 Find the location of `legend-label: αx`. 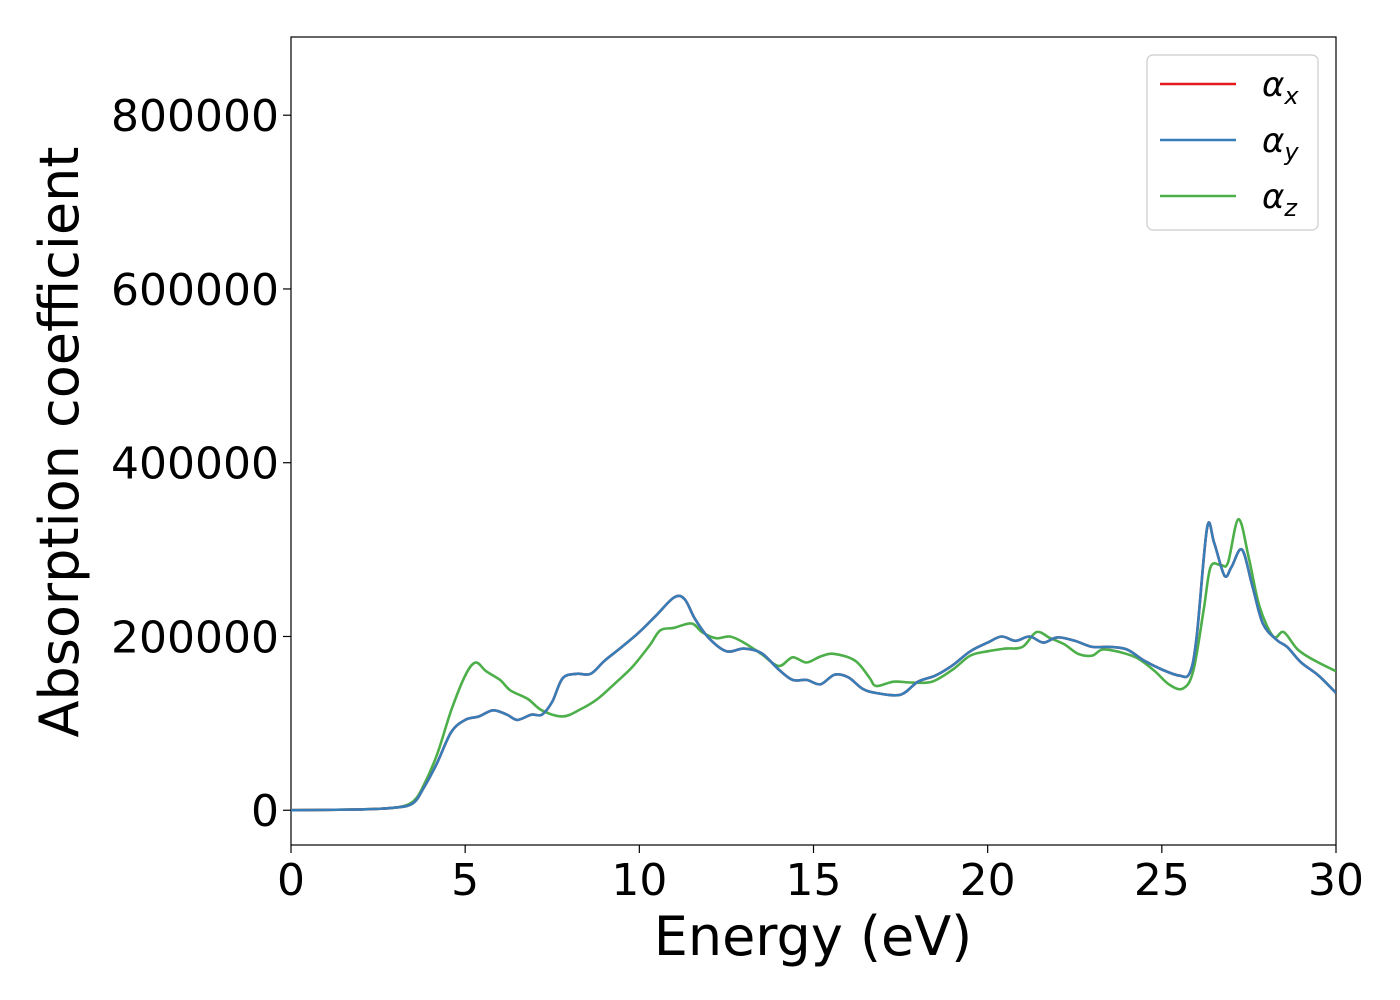

legend-label: αx is located at coordinates (1280, 87).